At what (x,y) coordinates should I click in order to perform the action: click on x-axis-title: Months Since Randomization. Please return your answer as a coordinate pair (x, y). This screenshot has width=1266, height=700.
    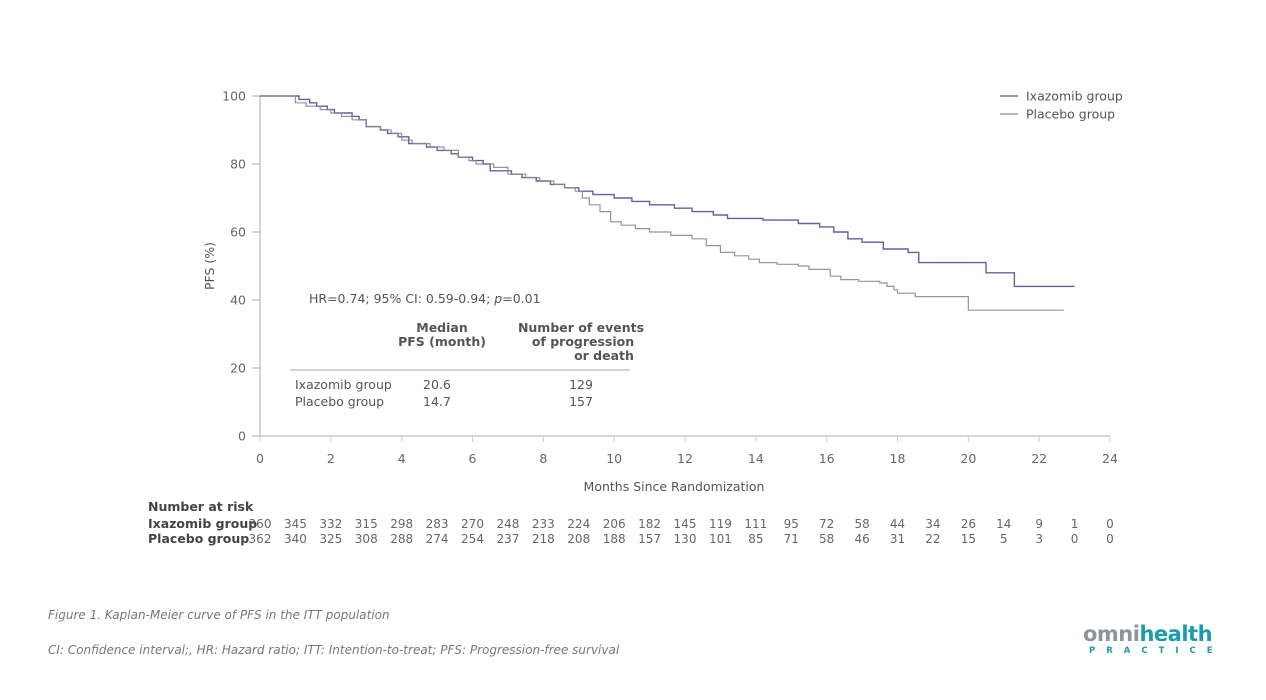
    Looking at the image, I should click on (674, 486).